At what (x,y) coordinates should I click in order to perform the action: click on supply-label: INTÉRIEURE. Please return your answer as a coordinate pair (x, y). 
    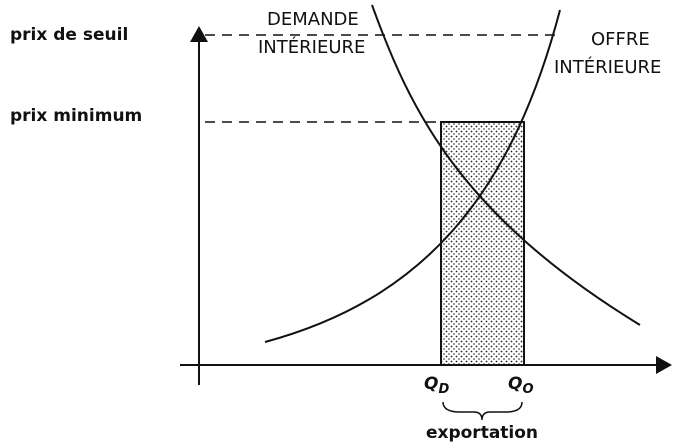
    Looking at the image, I should click on (607, 67).